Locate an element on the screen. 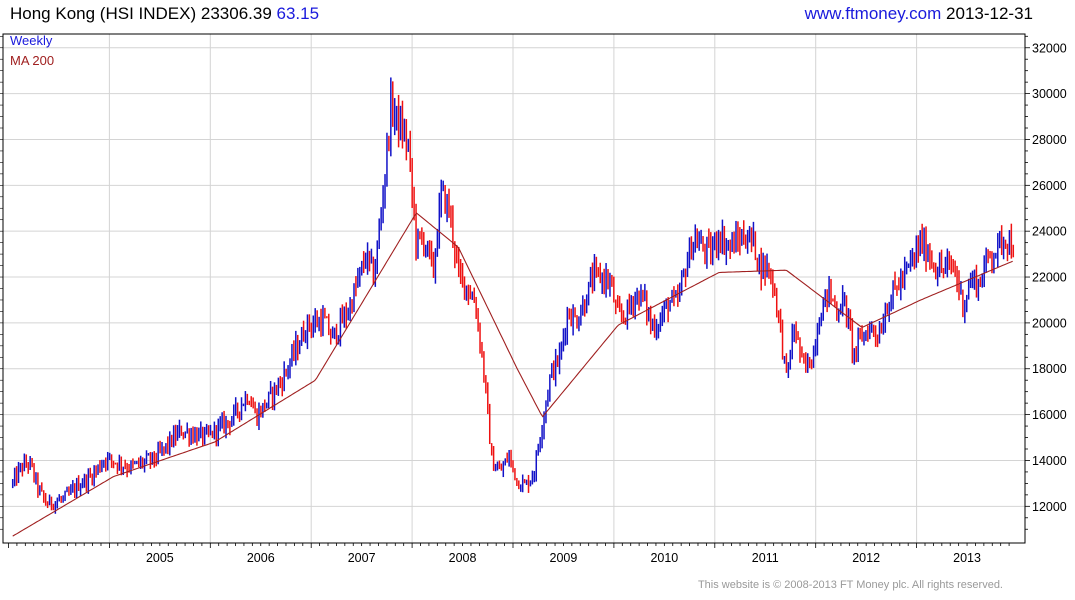  x-tick-label: 2011 is located at coordinates (765, 558).